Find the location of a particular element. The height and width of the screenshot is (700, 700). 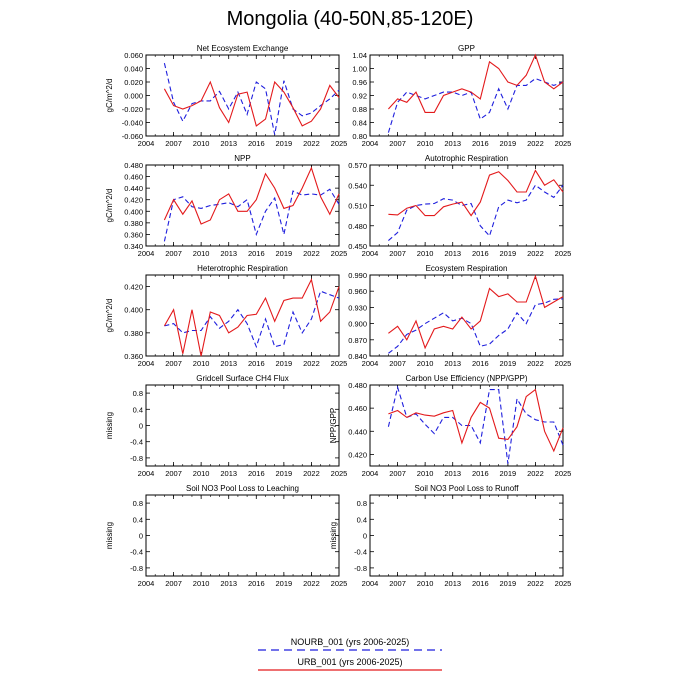

y-tick-label: 0.380 is located at coordinates (133, 223).